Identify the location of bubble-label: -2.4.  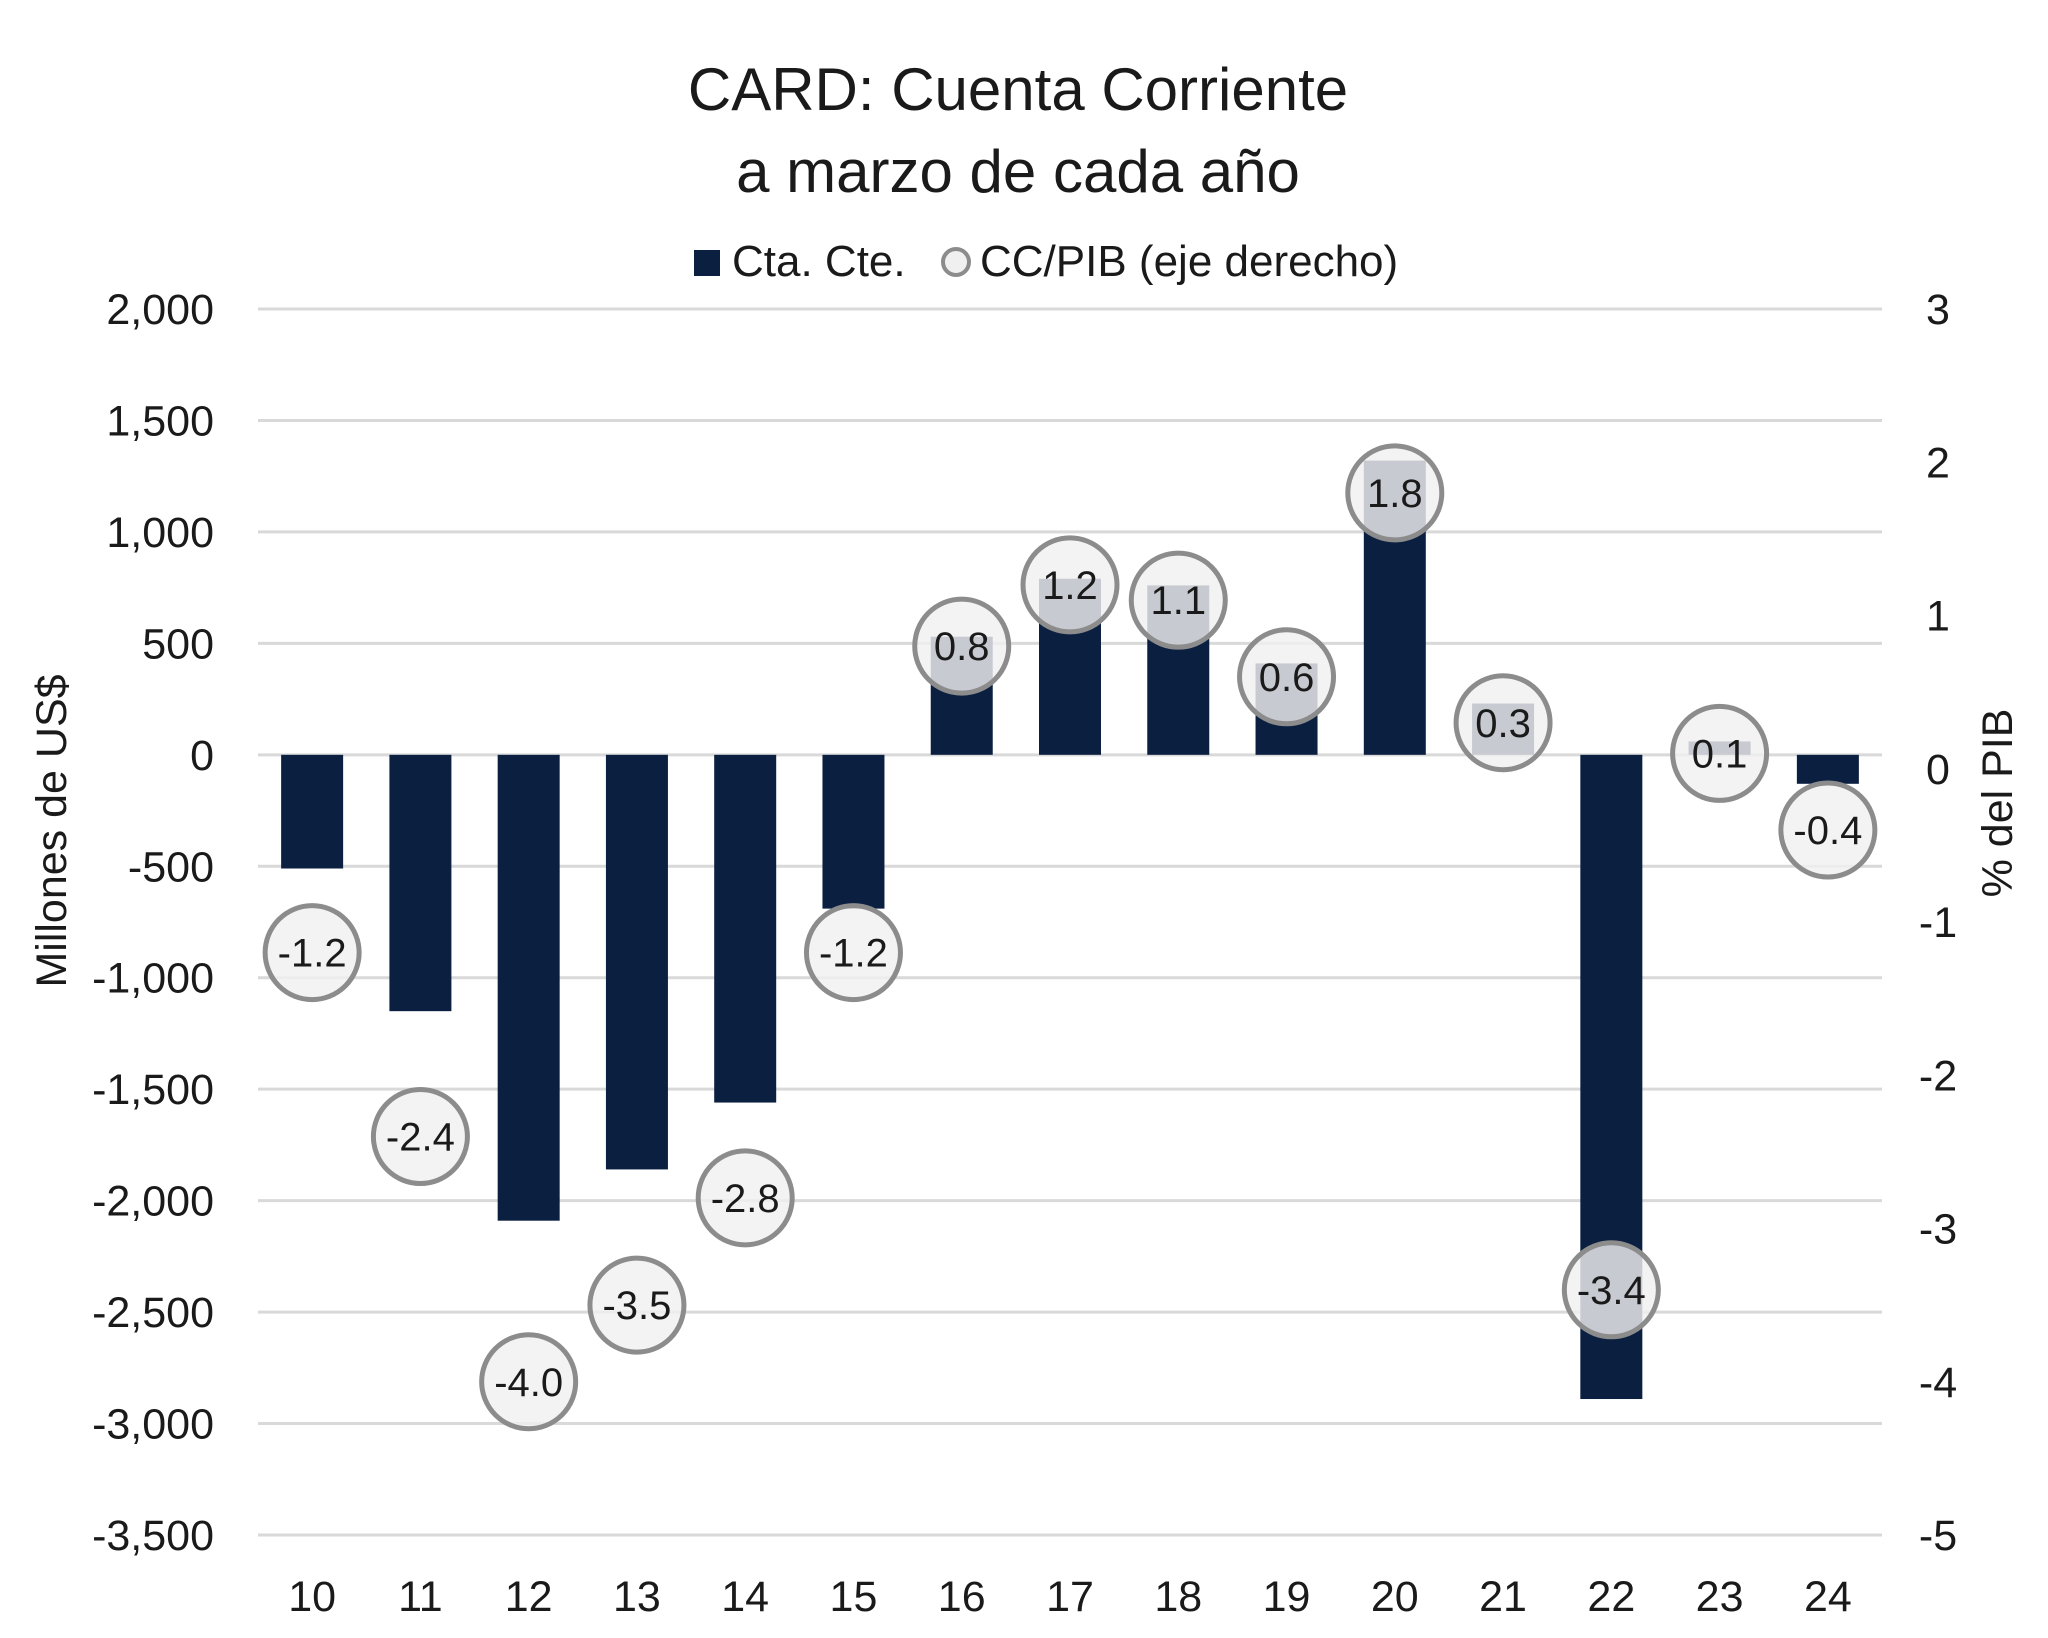
(420, 1138).